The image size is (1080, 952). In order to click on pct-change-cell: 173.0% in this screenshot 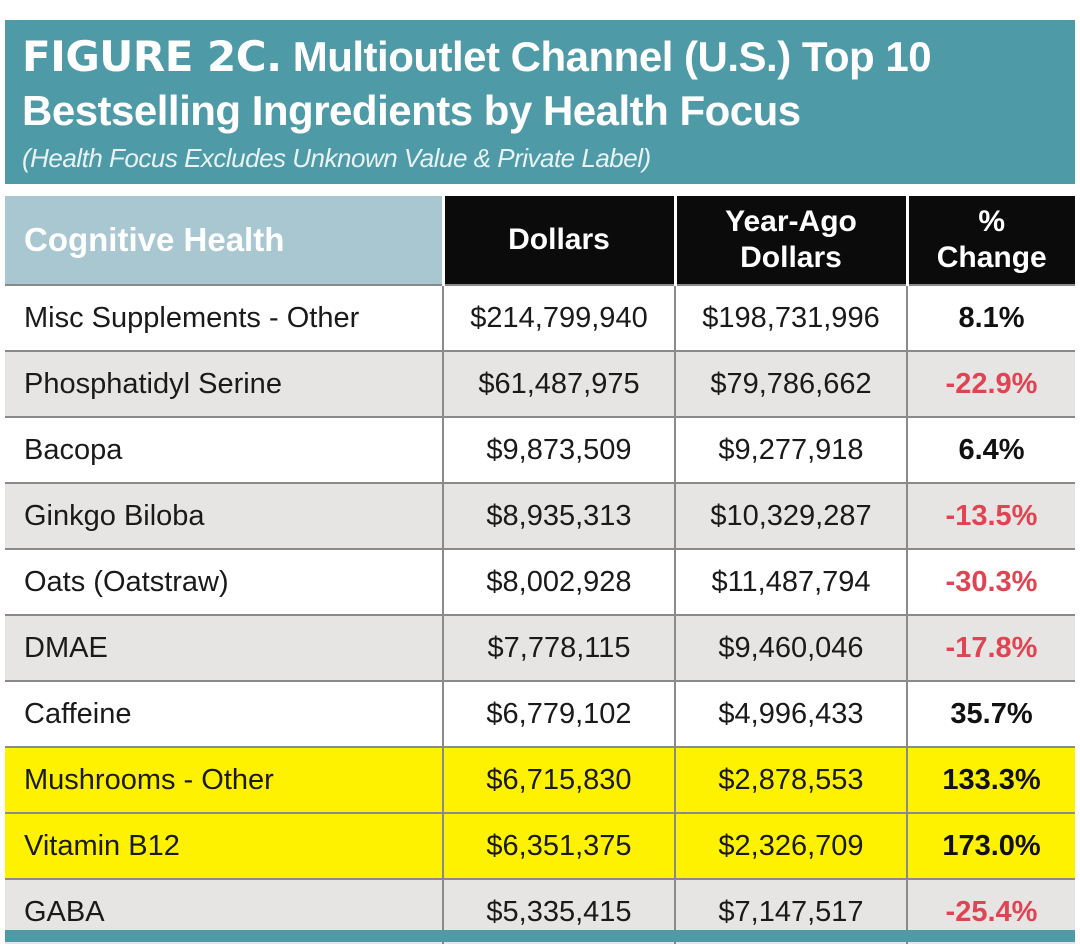, I will do `click(990, 845)`.